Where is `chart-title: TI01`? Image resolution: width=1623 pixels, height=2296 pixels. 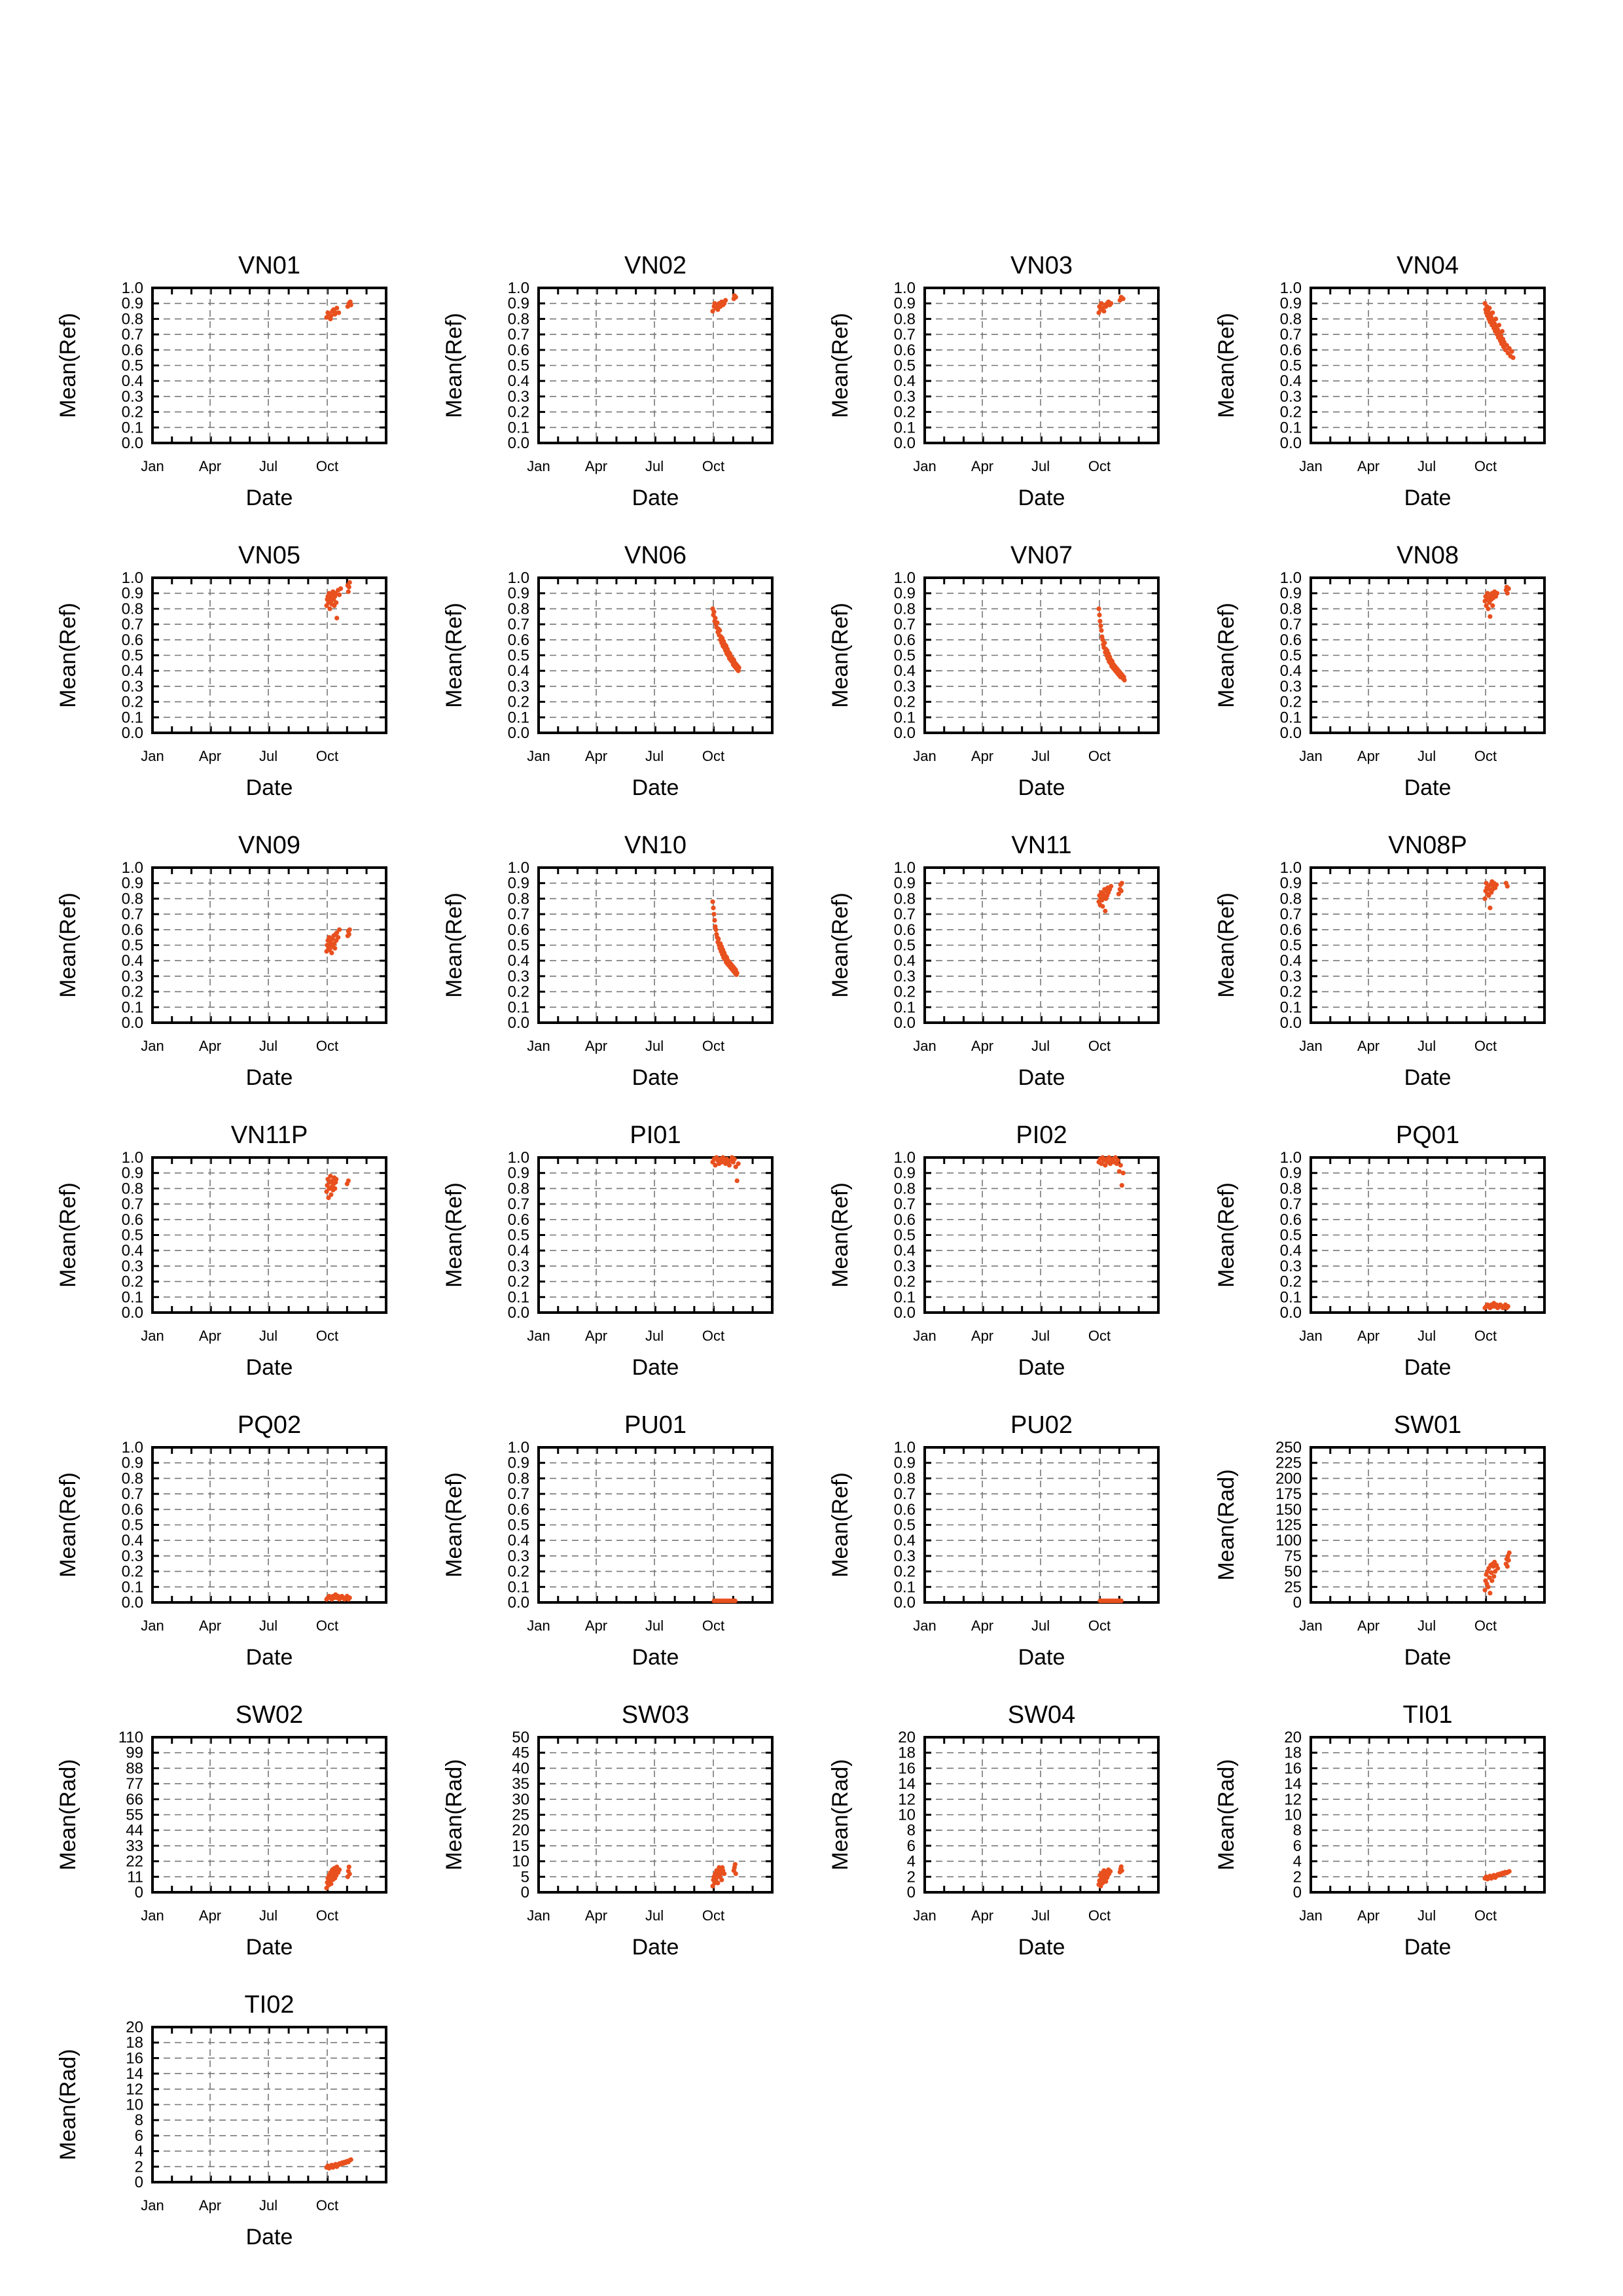 chart-title: TI01 is located at coordinates (1427, 1715).